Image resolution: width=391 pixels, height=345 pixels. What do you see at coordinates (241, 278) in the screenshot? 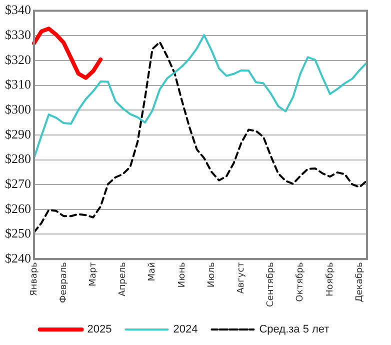
I see `x-tick-label: Август` at bounding box center [241, 278].